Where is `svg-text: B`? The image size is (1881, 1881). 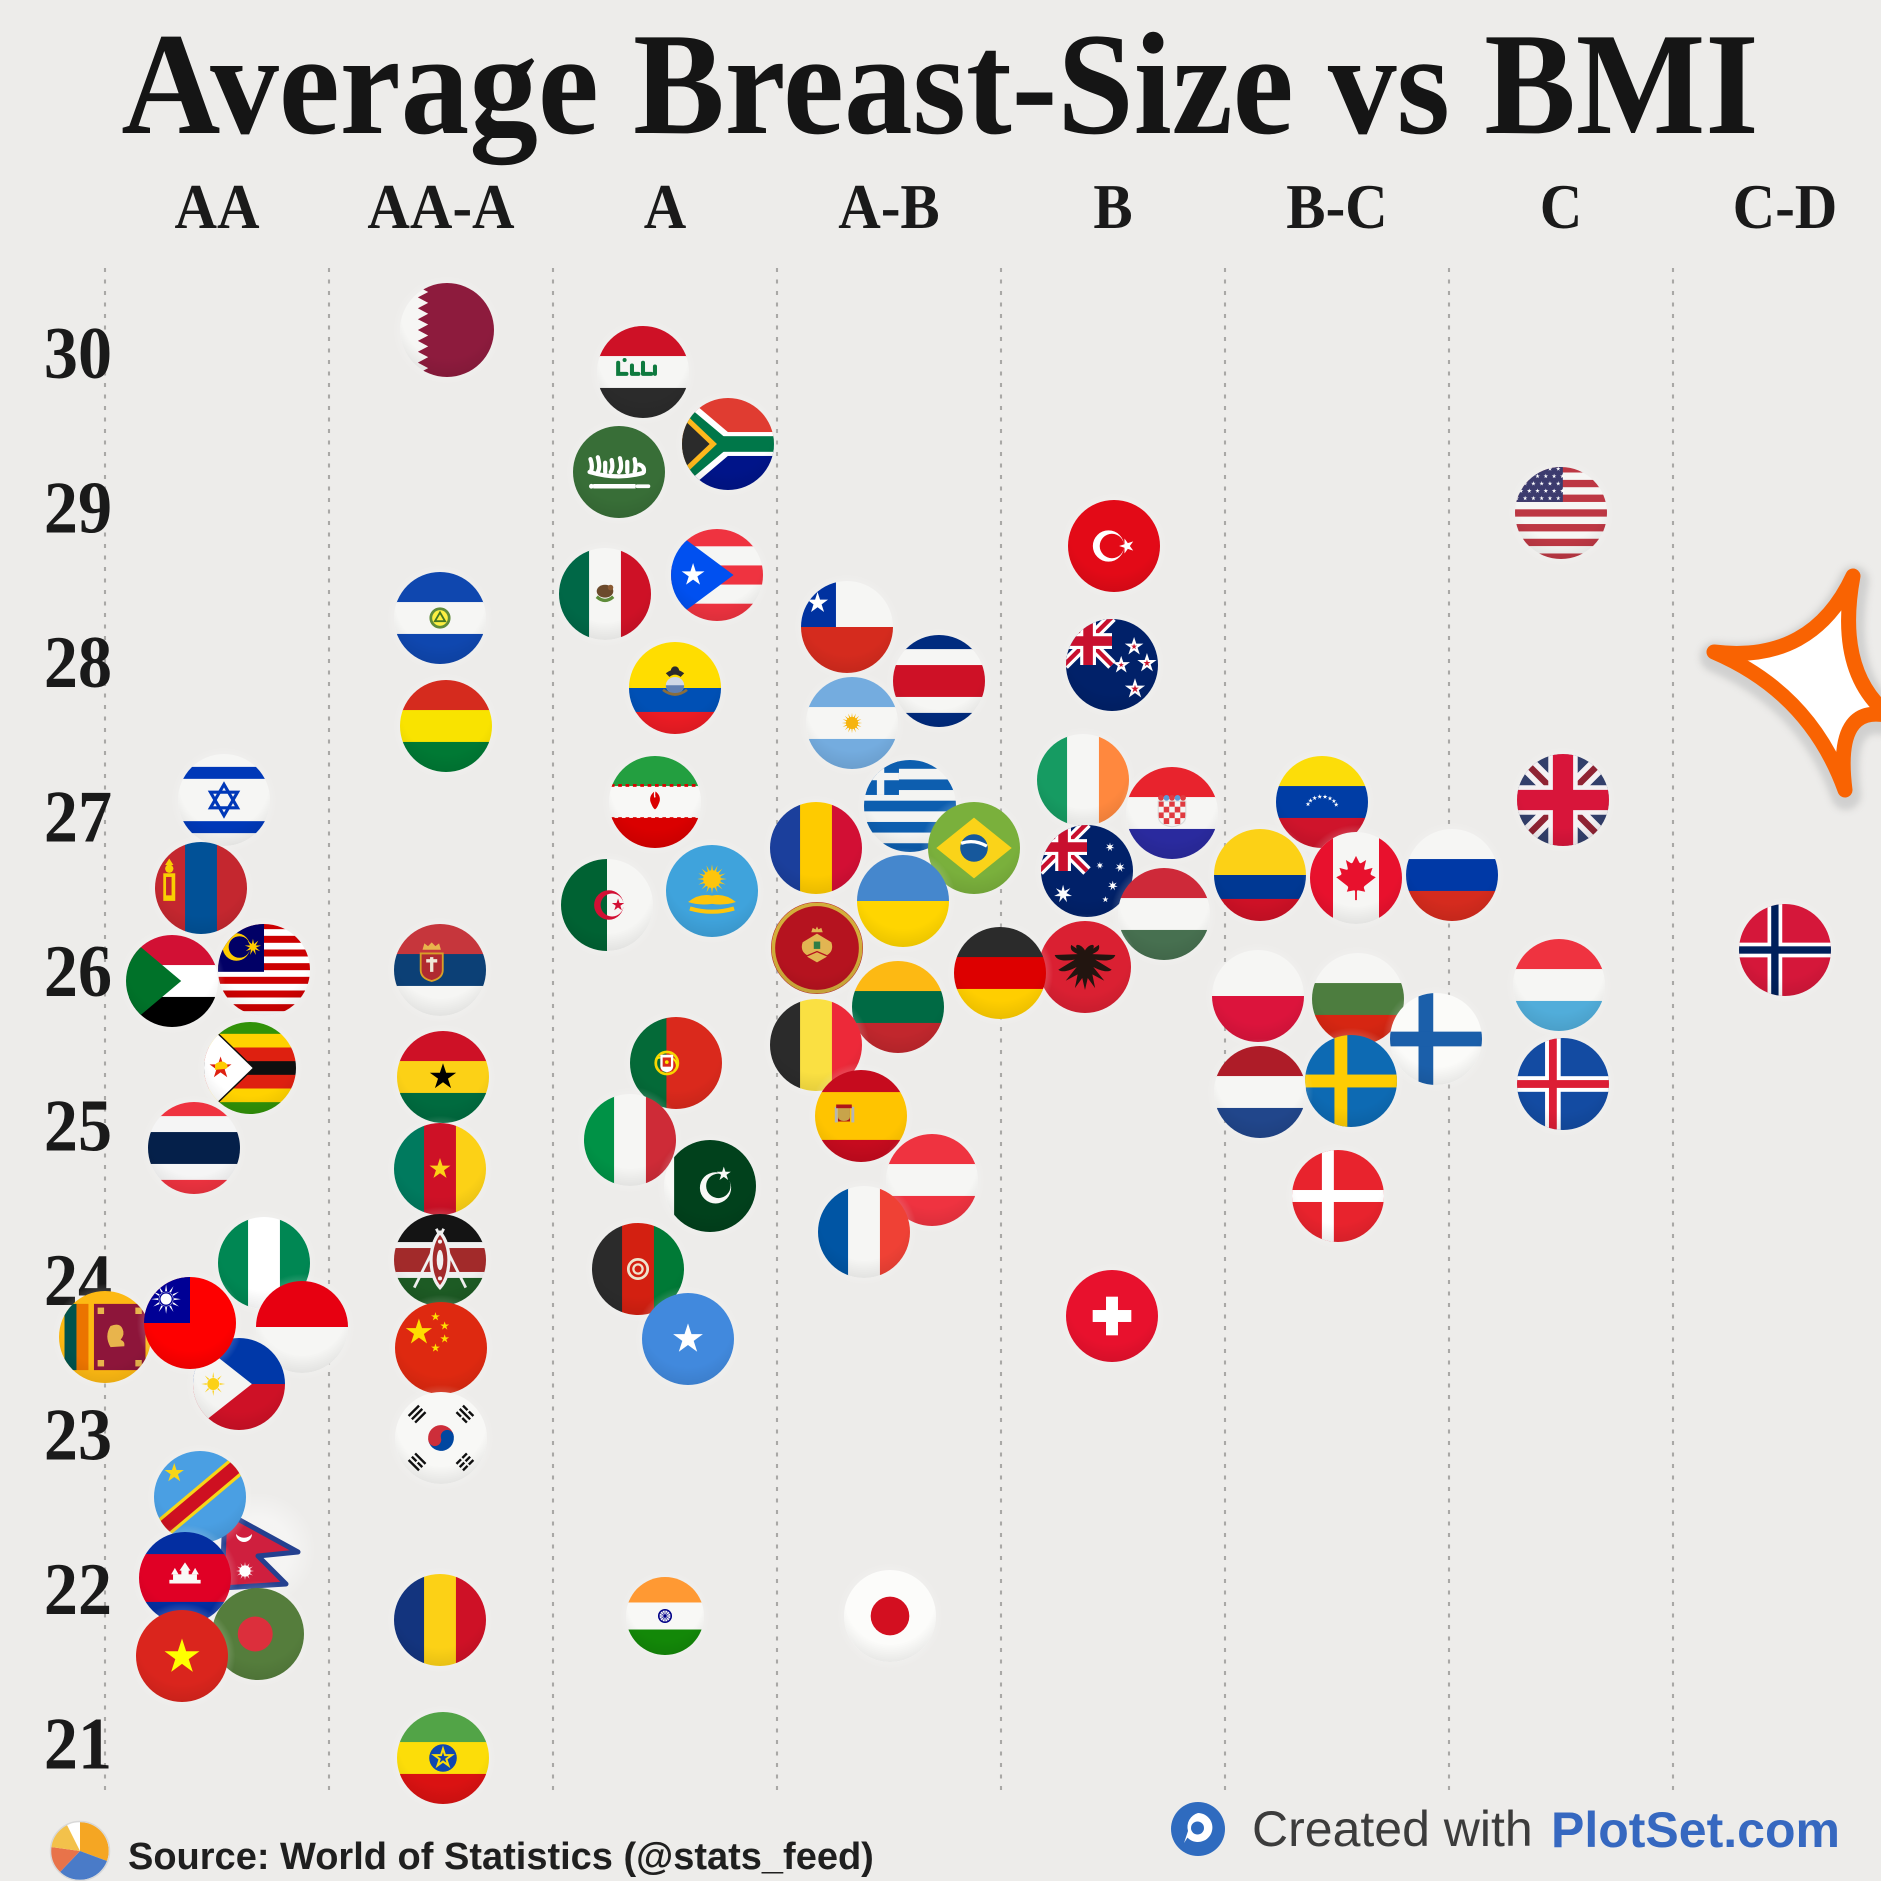
svg-text: B is located at coordinates (1112, 207).